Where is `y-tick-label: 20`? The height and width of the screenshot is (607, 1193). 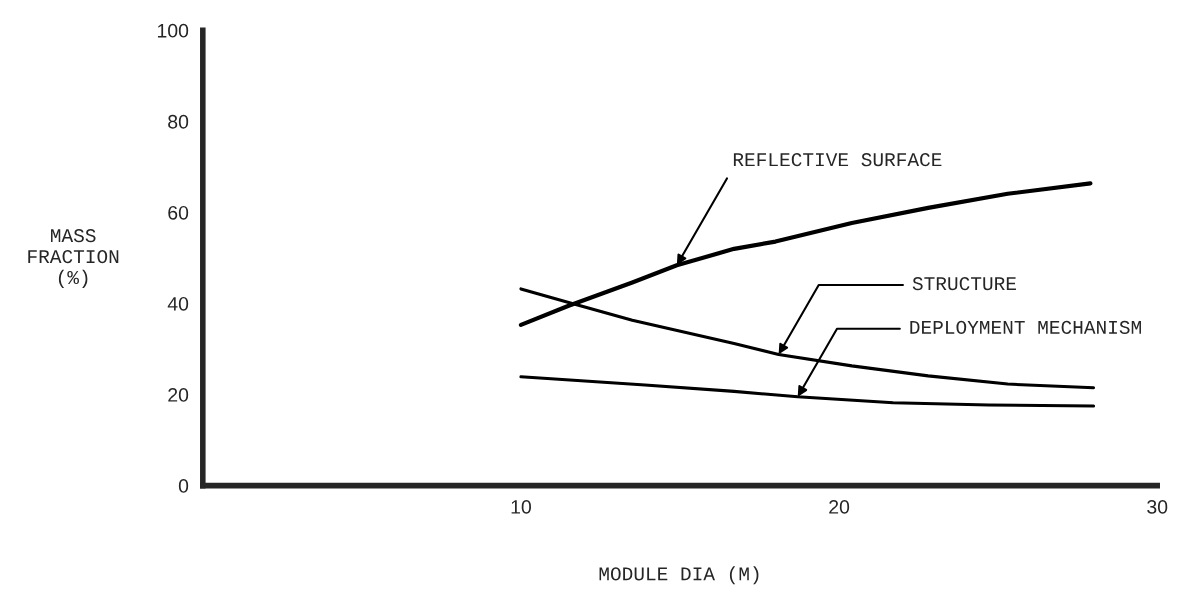
y-tick-label: 20 is located at coordinates (178, 395).